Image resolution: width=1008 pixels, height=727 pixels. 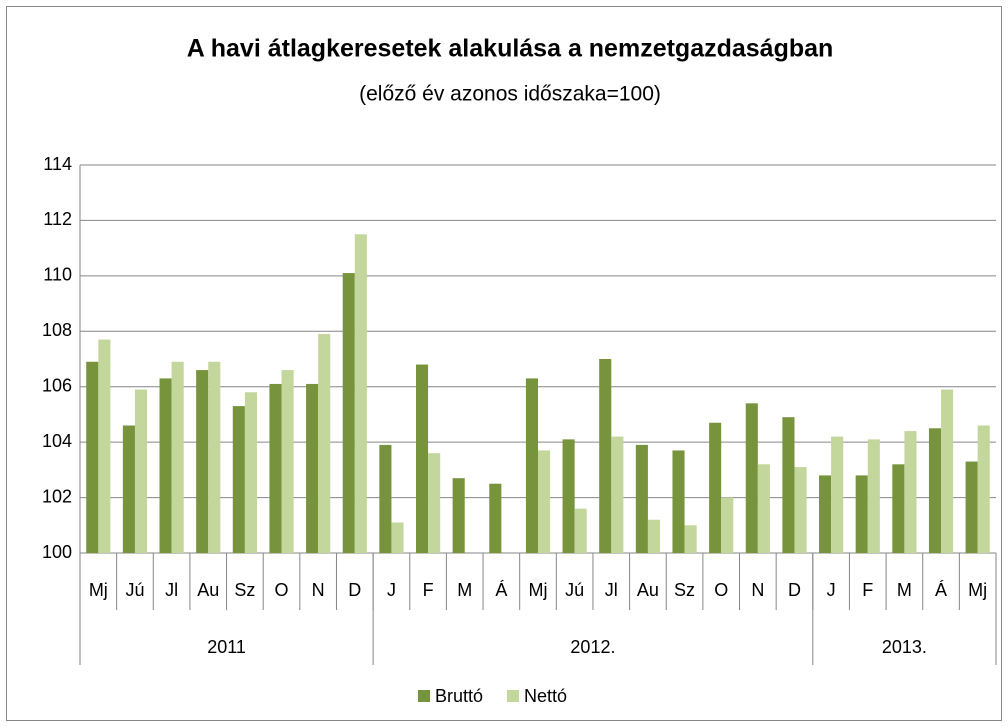 I want to click on chart-subtitle: (előző év azonos időszaka=100), so click(x=510, y=94).